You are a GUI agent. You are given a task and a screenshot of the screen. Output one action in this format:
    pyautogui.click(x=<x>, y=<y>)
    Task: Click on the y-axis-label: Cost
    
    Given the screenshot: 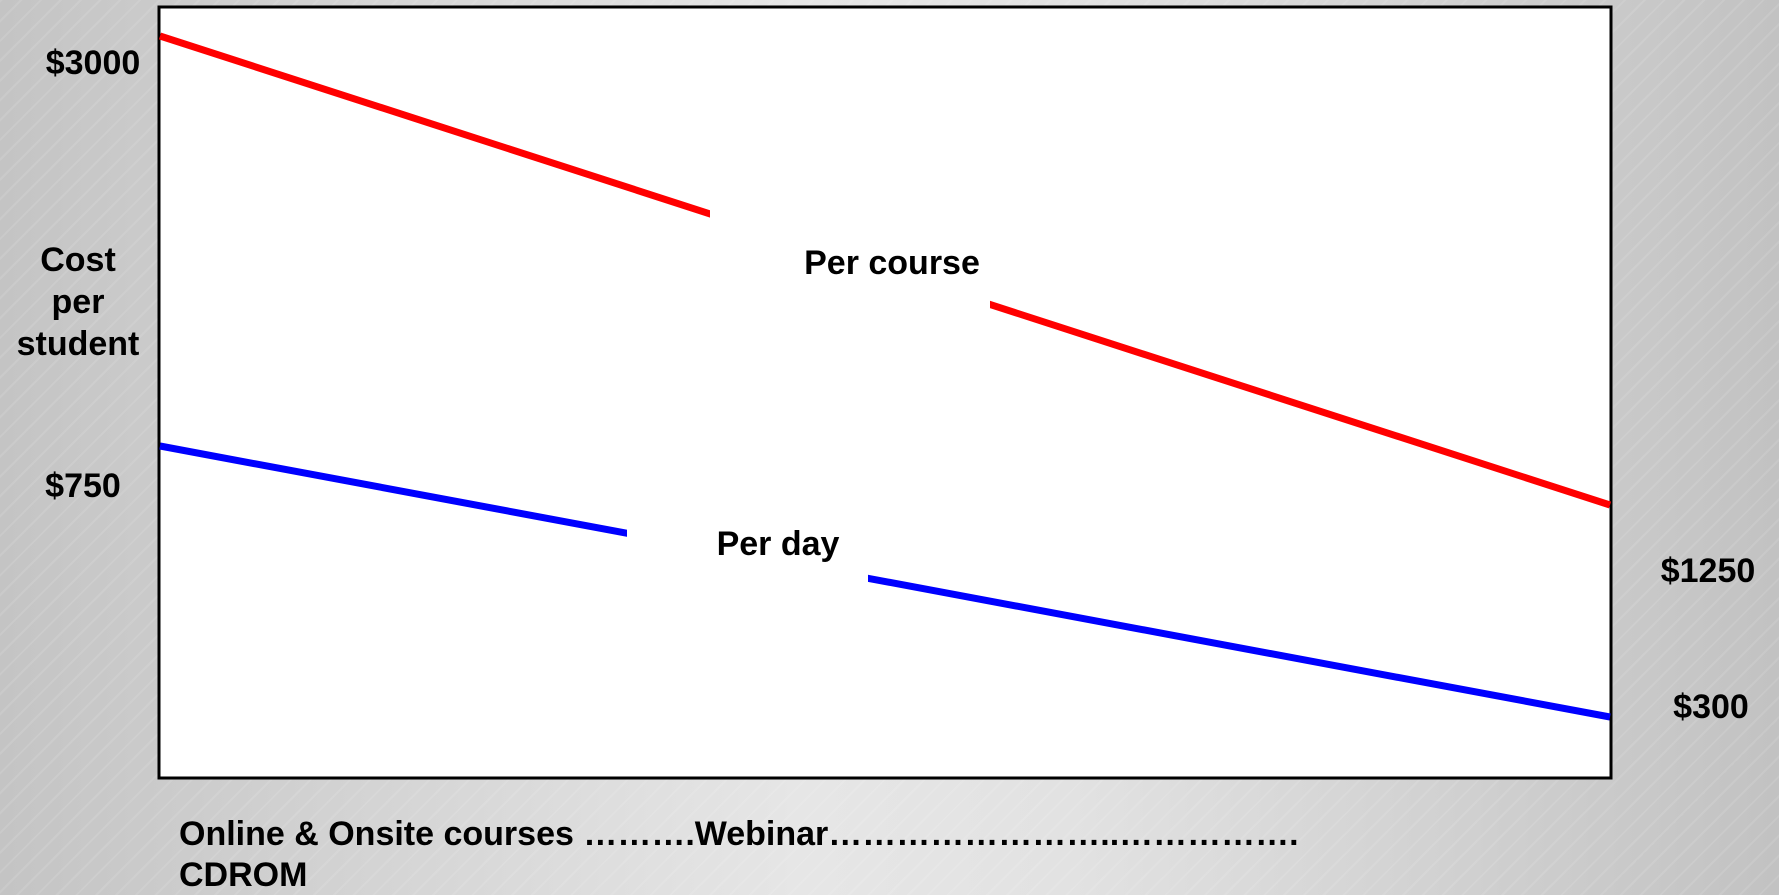 What is the action you would take?
    pyautogui.click(x=78, y=260)
    